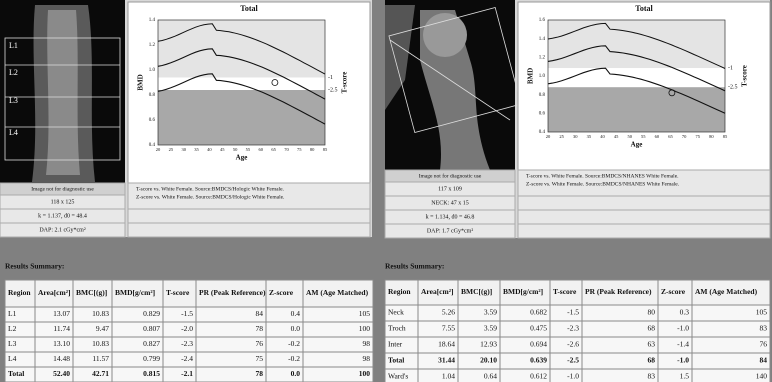 The height and width of the screenshot is (382, 772). What do you see at coordinates (273, 149) in the screenshot?
I see `x-tick-label: 65` at bounding box center [273, 149].